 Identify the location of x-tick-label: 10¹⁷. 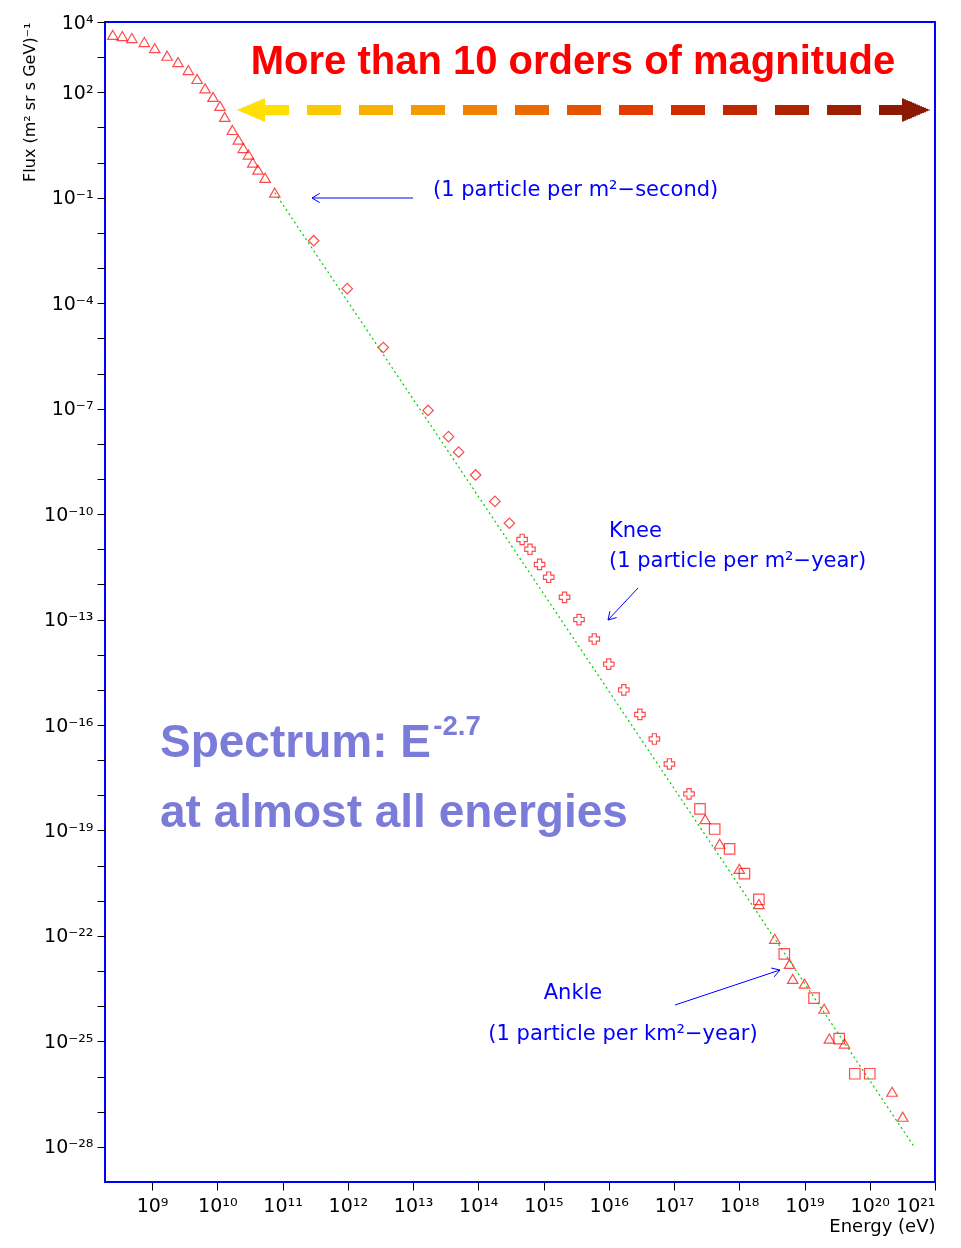
(674, 1204).